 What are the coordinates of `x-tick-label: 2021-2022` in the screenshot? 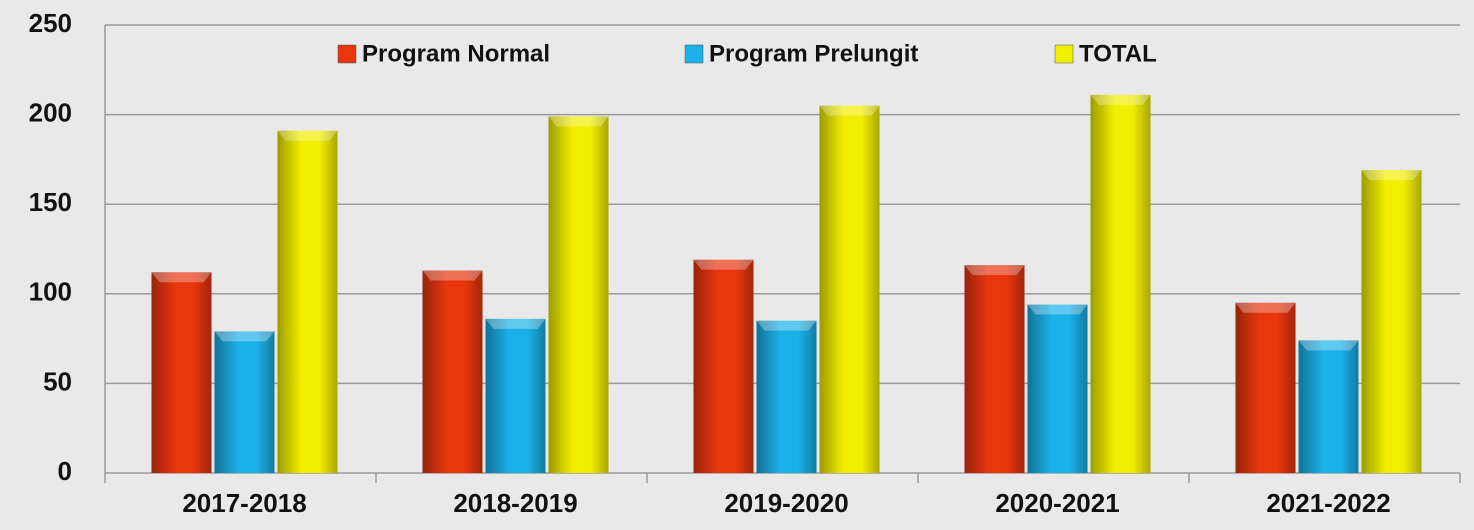 It's located at (1328, 503).